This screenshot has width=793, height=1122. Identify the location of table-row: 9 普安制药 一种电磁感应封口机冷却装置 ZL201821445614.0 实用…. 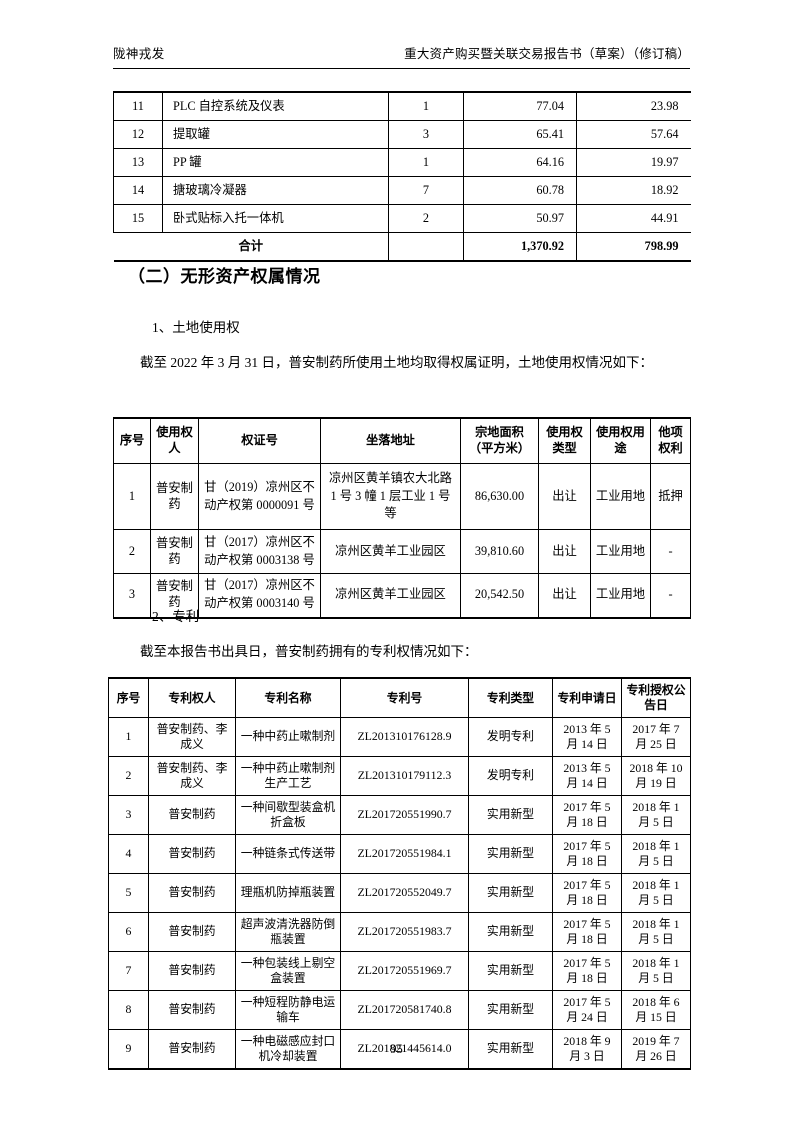
(399, 1049).